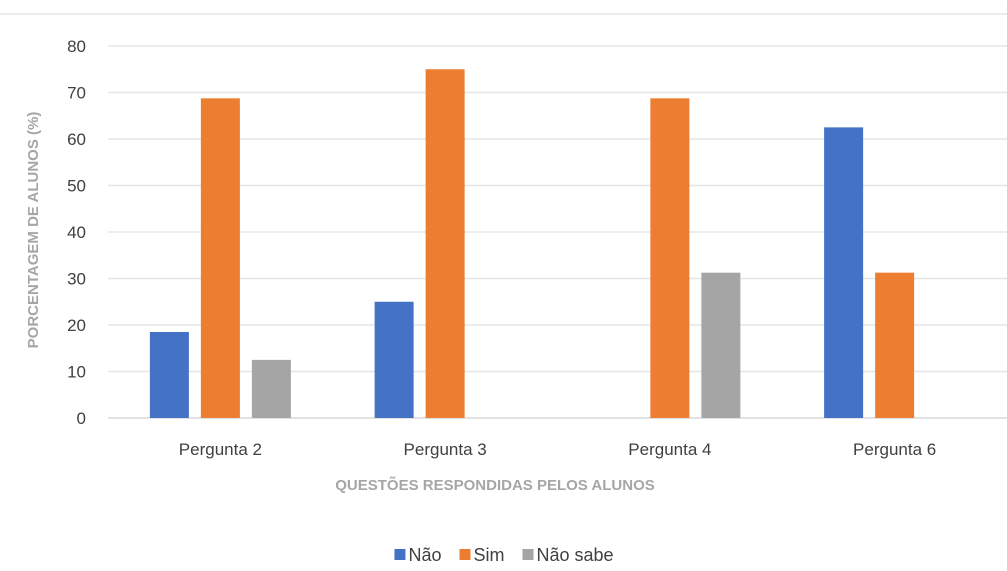  What do you see at coordinates (894, 449) in the screenshot?
I see `x-tick-label: Pergunta 6` at bounding box center [894, 449].